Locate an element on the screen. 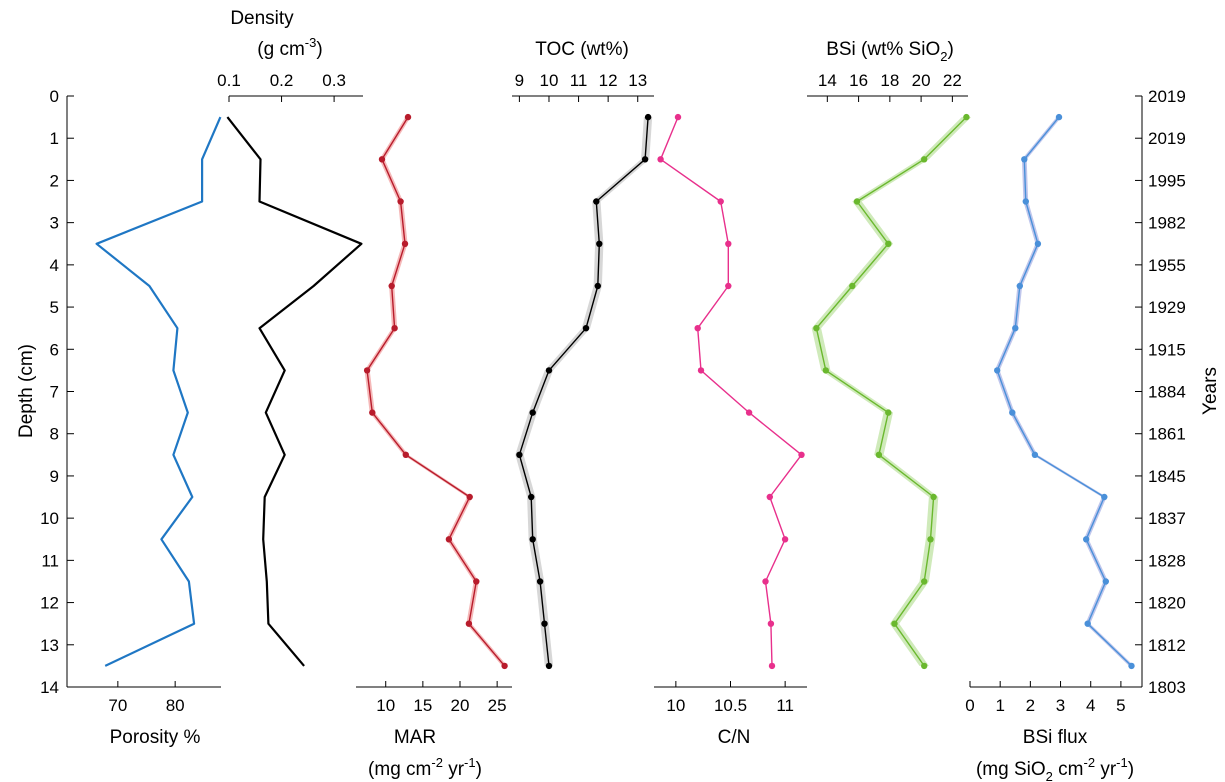 The width and height of the screenshot is (1225, 782). toc-series-line is located at coordinates (583, 391).